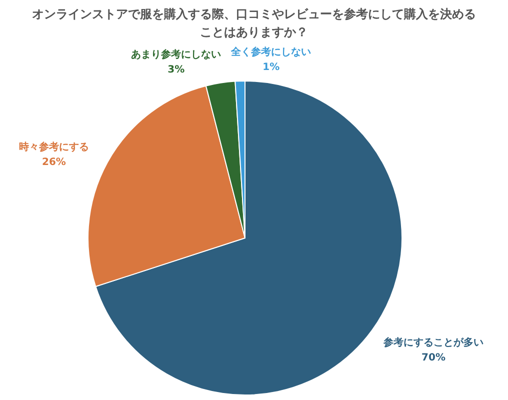  What do you see at coordinates (176, 70) in the screenshot?
I see `data-label: 3%` at bounding box center [176, 70].